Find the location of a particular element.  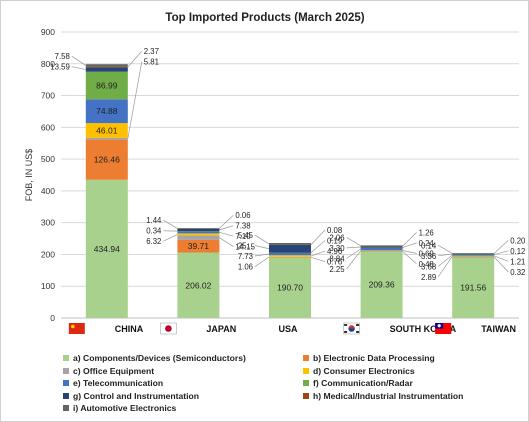

x-tick-label-first: CHINA is located at coordinates (129, 329).